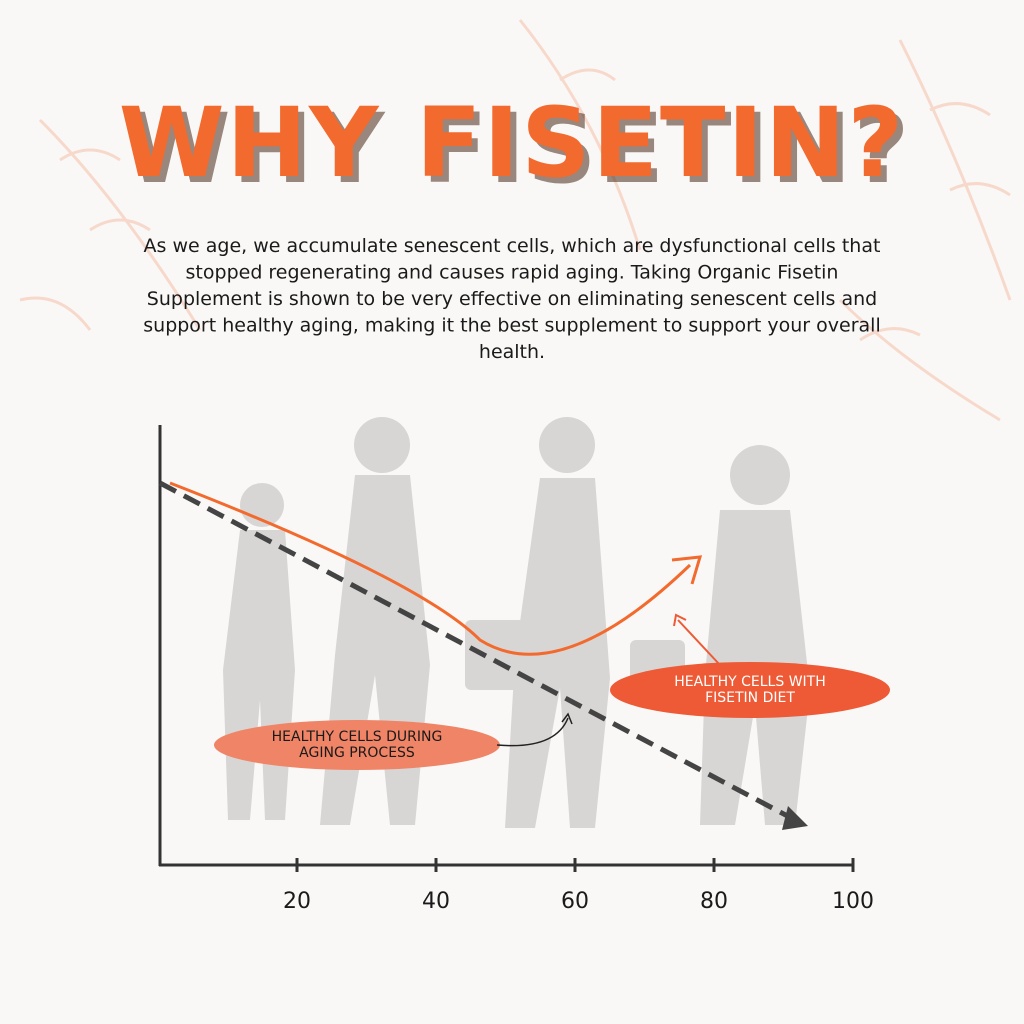 This screenshot has height=1024, width=1024. What do you see at coordinates (853, 901) in the screenshot?
I see `x-tick-label: 100` at bounding box center [853, 901].